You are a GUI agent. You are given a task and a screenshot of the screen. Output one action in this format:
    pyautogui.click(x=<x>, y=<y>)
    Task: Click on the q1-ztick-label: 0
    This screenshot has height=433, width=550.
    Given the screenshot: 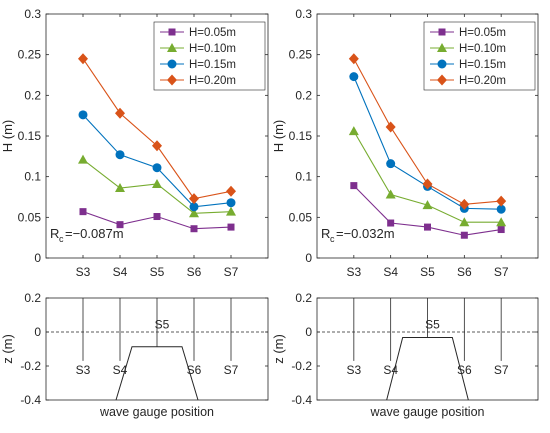 What is the action you would take?
    pyautogui.click(x=308, y=332)
    